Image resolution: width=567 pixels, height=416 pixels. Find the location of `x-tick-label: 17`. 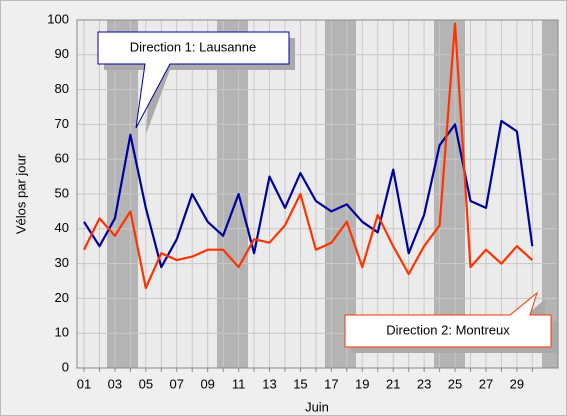

x-tick-label: 17 is located at coordinates (331, 383).